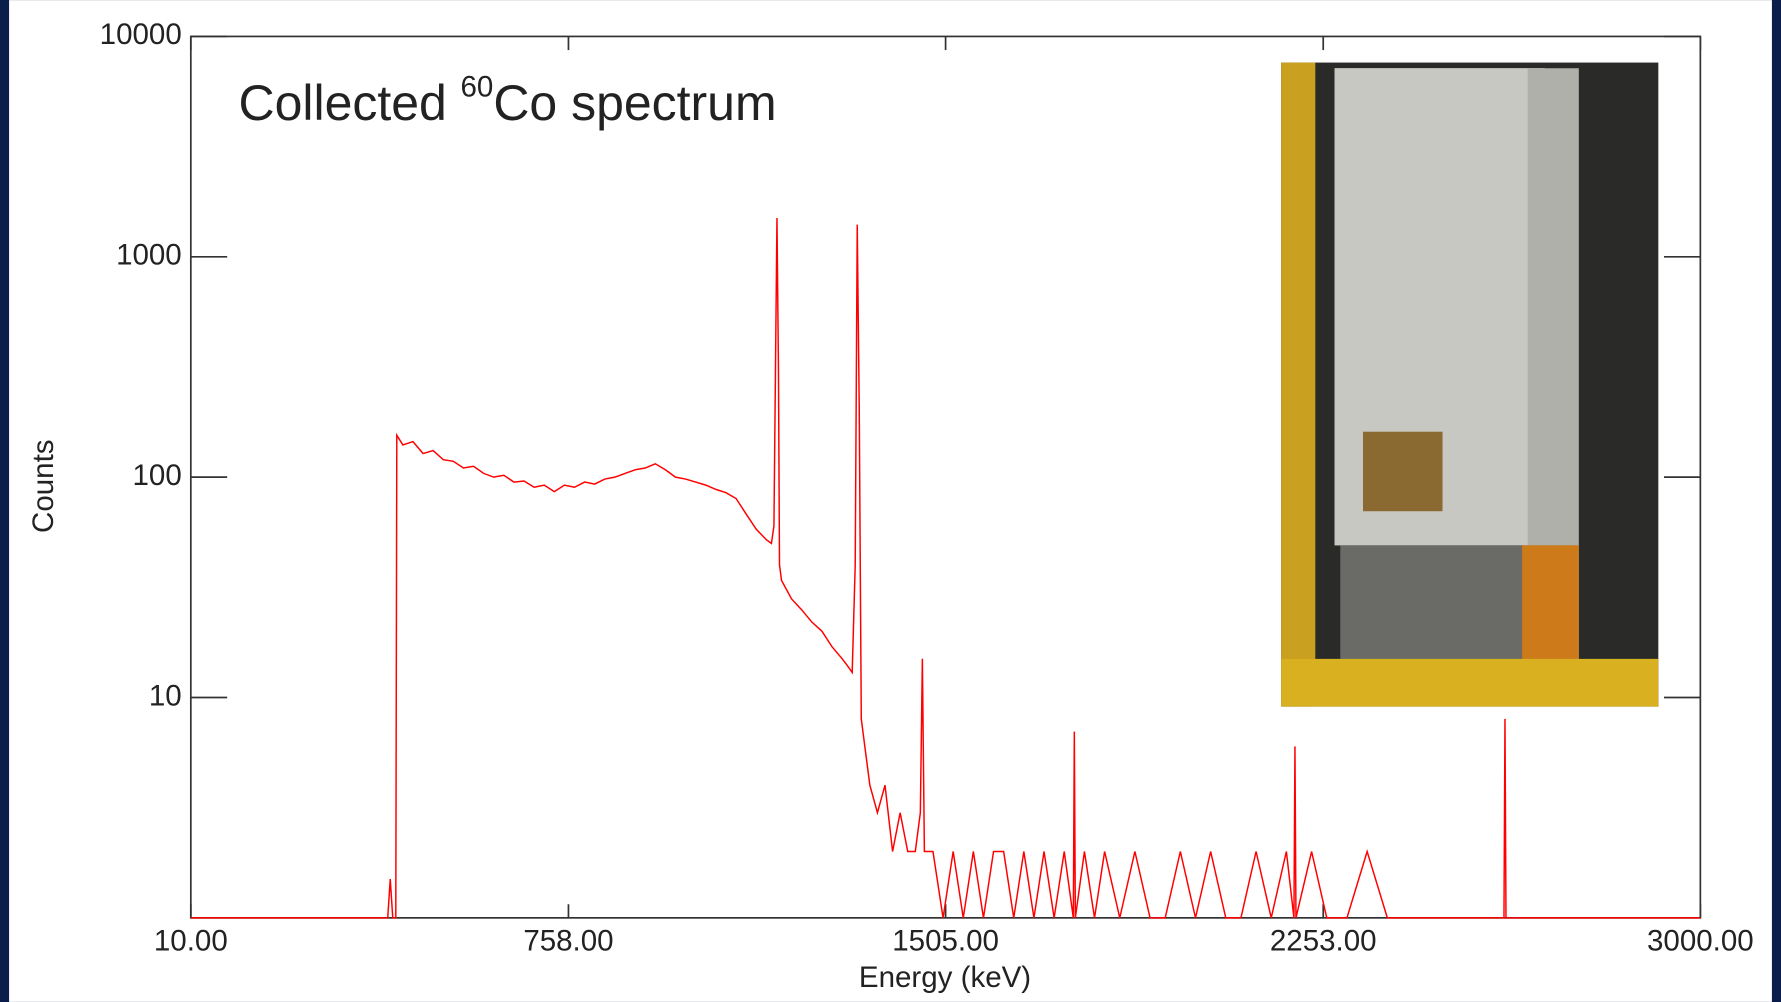 The height and width of the screenshot is (1002, 1781). I want to click on inset-photo, so click(1470, 384).